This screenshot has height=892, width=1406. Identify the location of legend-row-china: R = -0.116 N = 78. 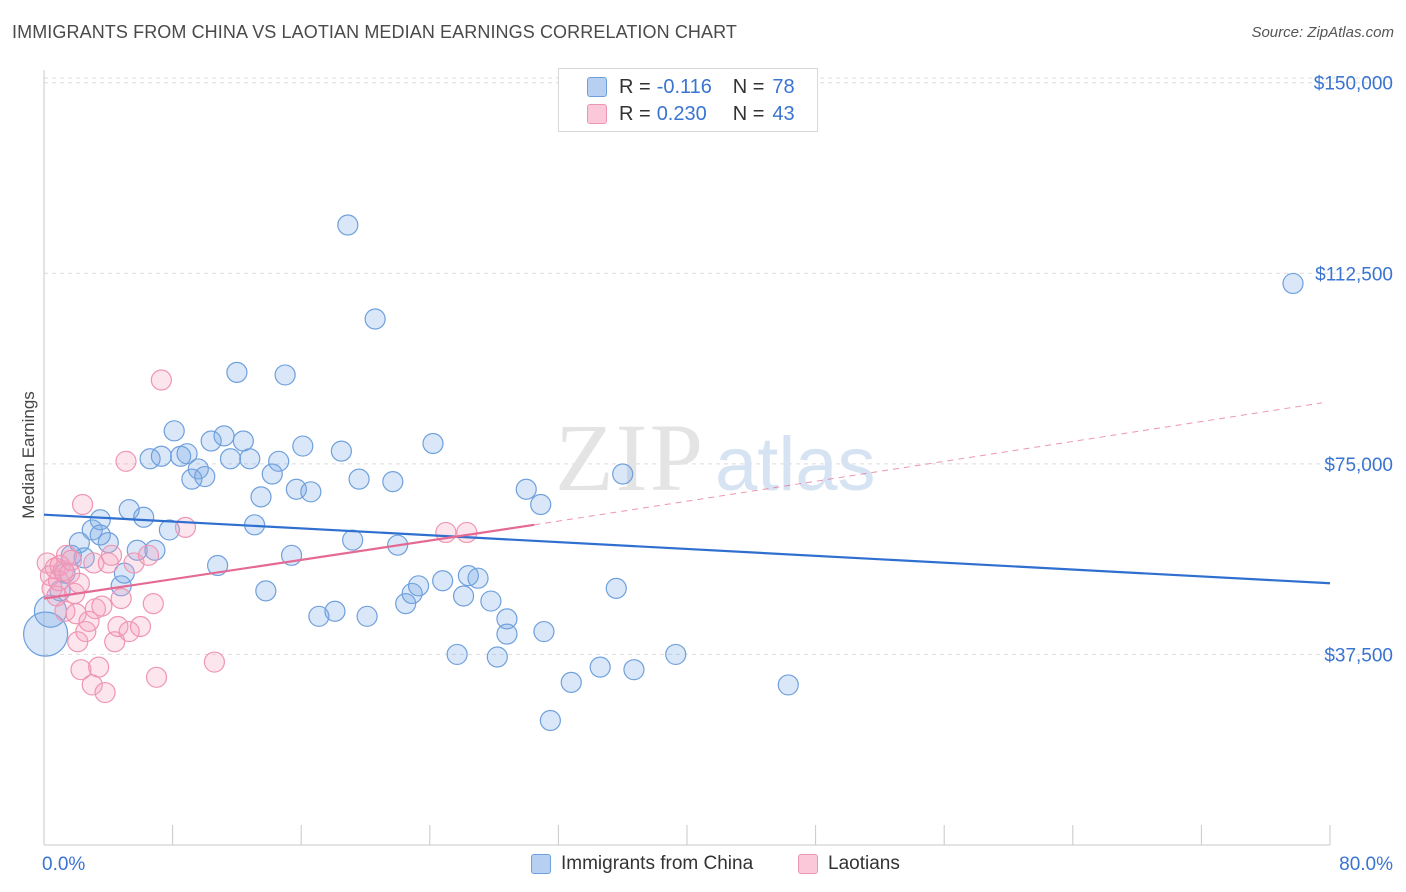
(691, 87).